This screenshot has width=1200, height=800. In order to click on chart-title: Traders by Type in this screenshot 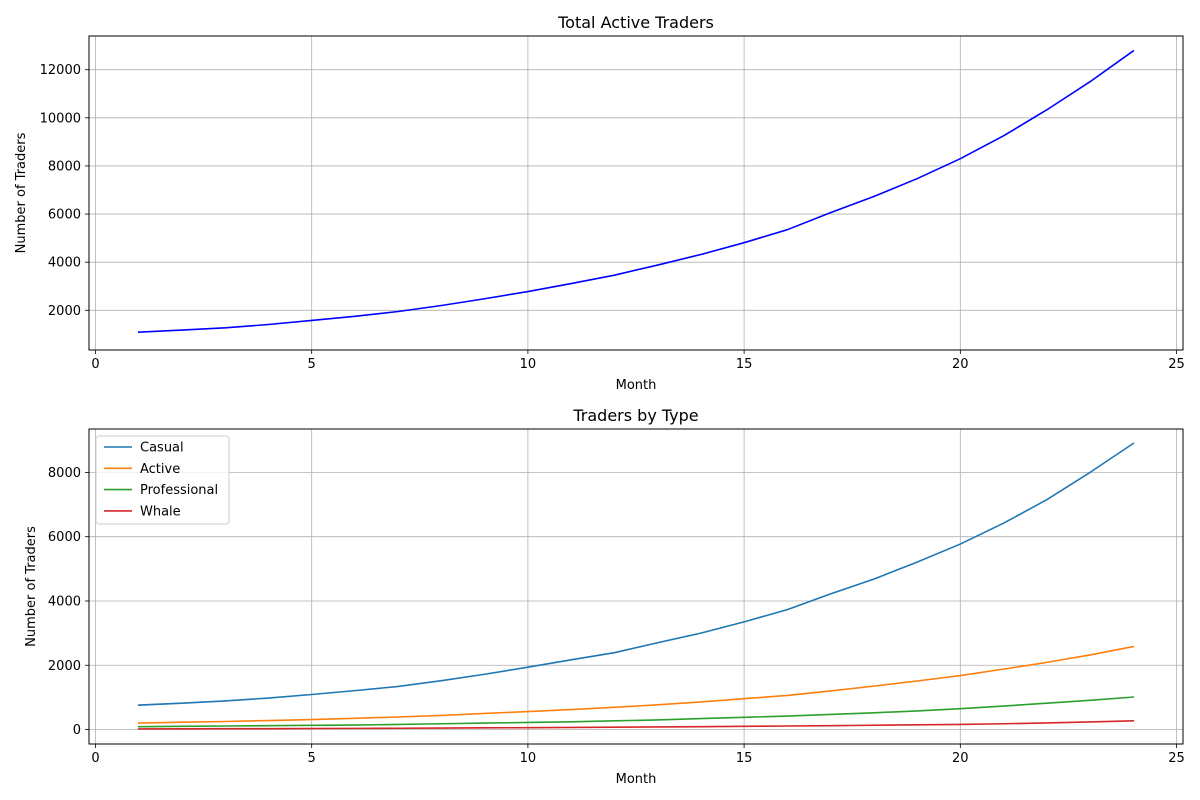, I will do `click(635, 415)`.